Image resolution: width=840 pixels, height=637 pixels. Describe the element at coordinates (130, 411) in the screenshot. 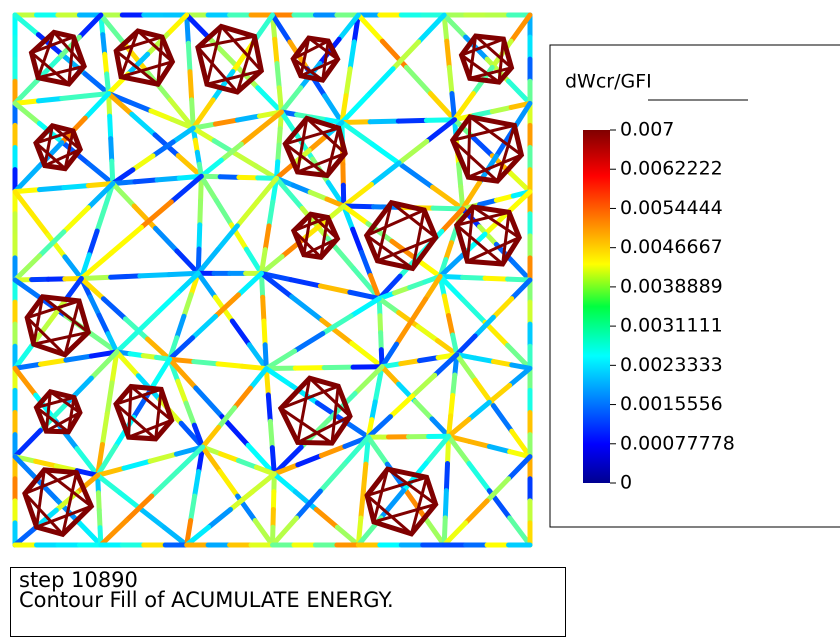

I see `aggregate-edge` at that location.